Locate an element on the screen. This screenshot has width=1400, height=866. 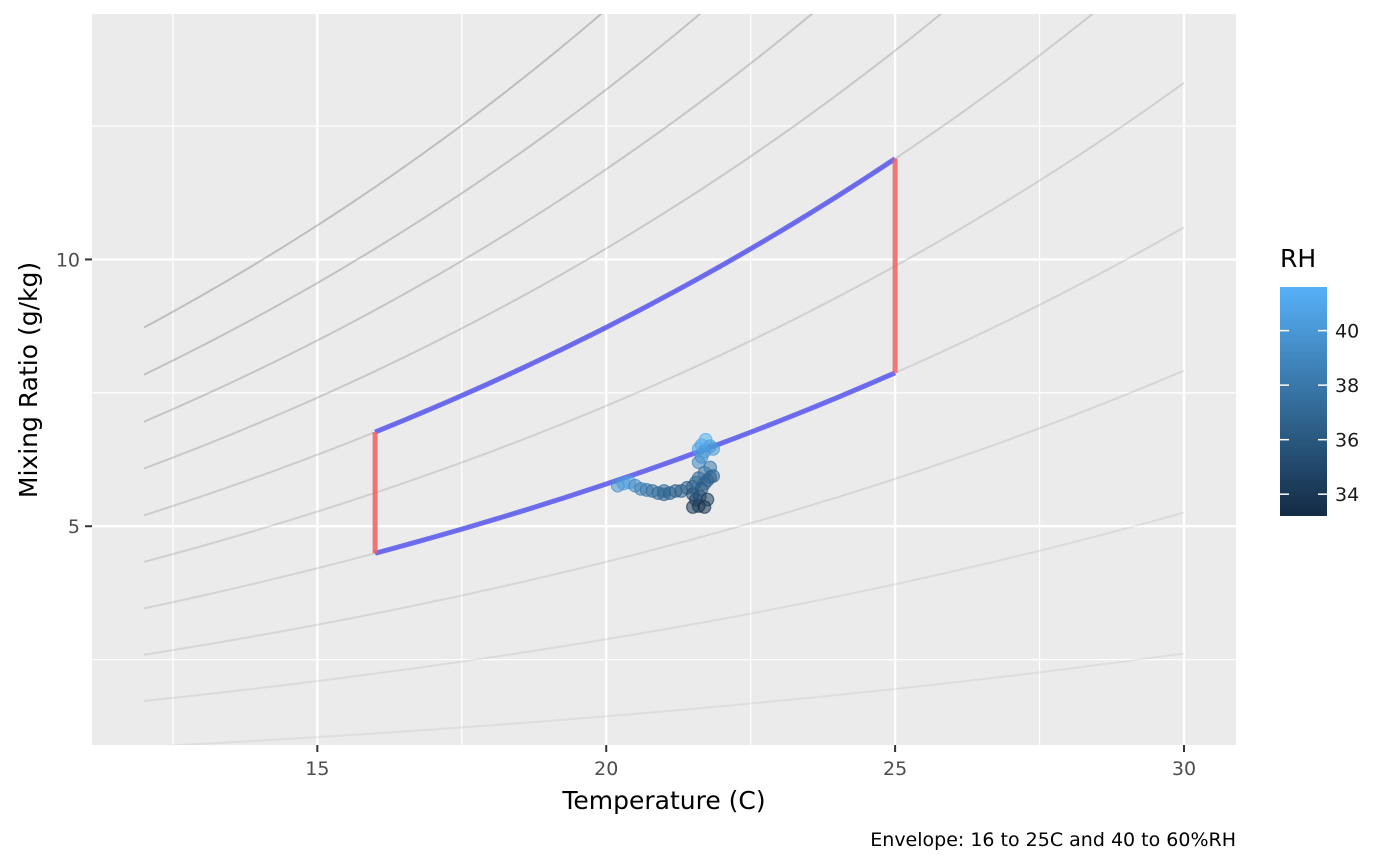
y-tick-label: 5 is located at coordinates (74, 527).